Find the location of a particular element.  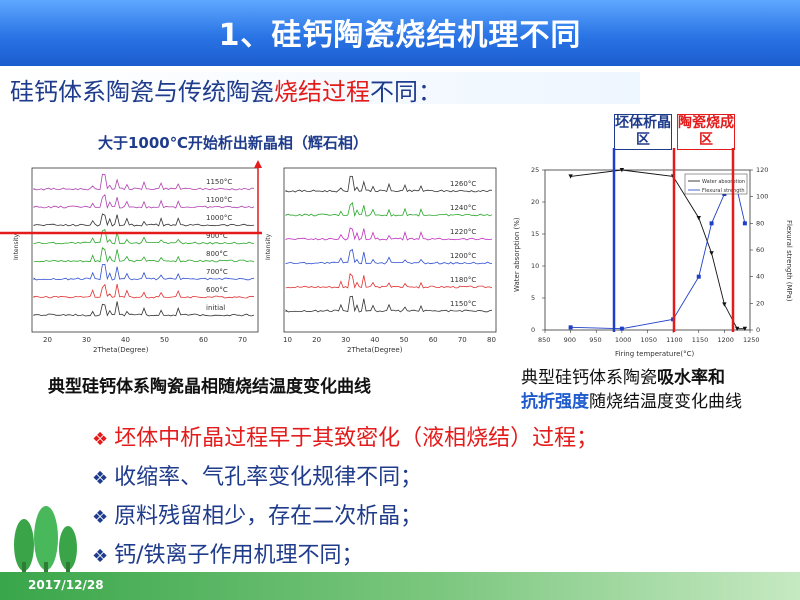

chart-ylabel: Water absorption (%) is located at coordinates (517, 254).